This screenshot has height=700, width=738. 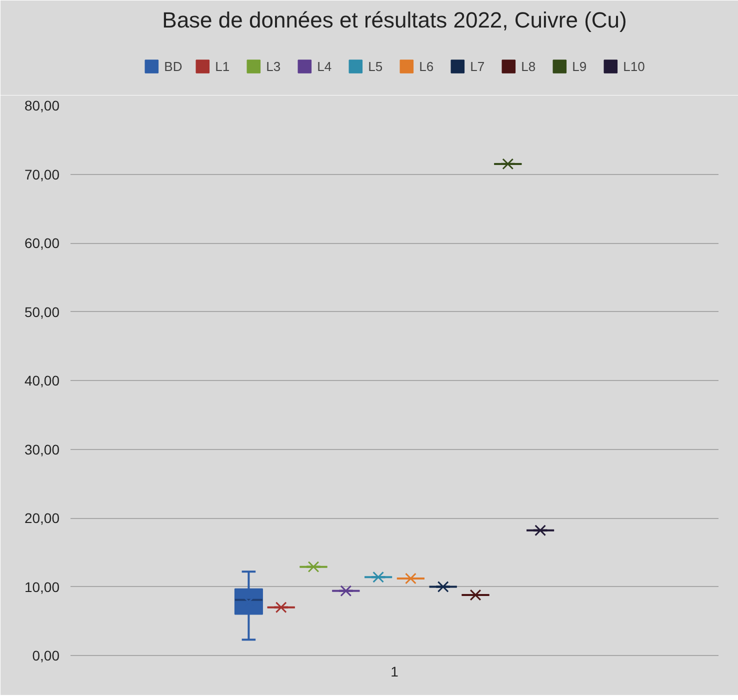 What do you see at coordinates (274, 66) in the screenshot?
I see `legend-label: L3` at bounding box center [274, 66].